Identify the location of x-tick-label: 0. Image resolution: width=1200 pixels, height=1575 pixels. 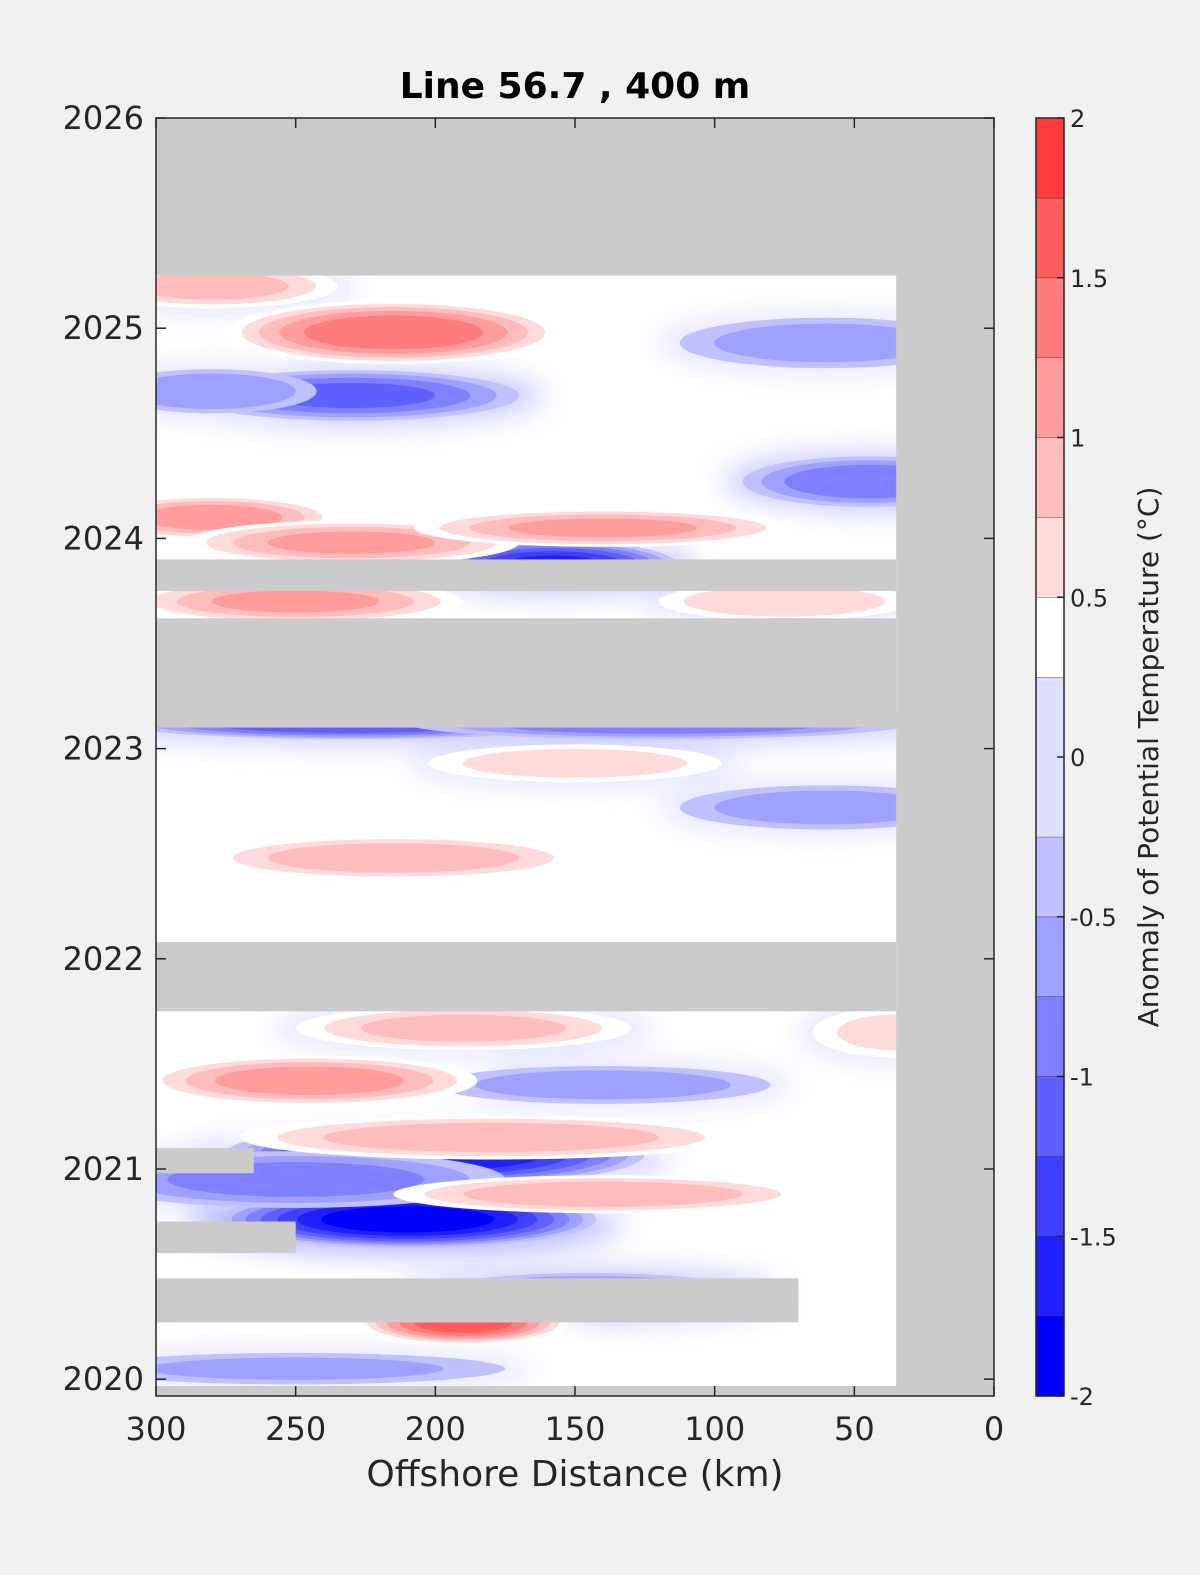
(994, 1429).